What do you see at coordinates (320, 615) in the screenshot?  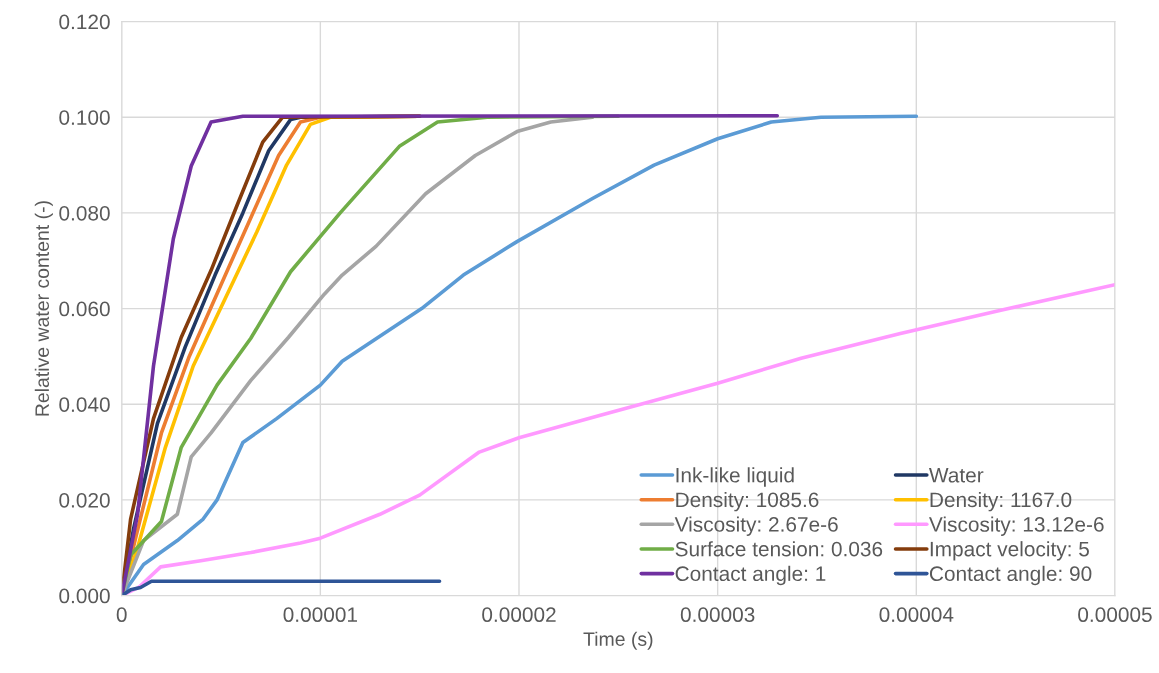 I see `x-tick-label: 0.00001` at bounding box center [320, 615].